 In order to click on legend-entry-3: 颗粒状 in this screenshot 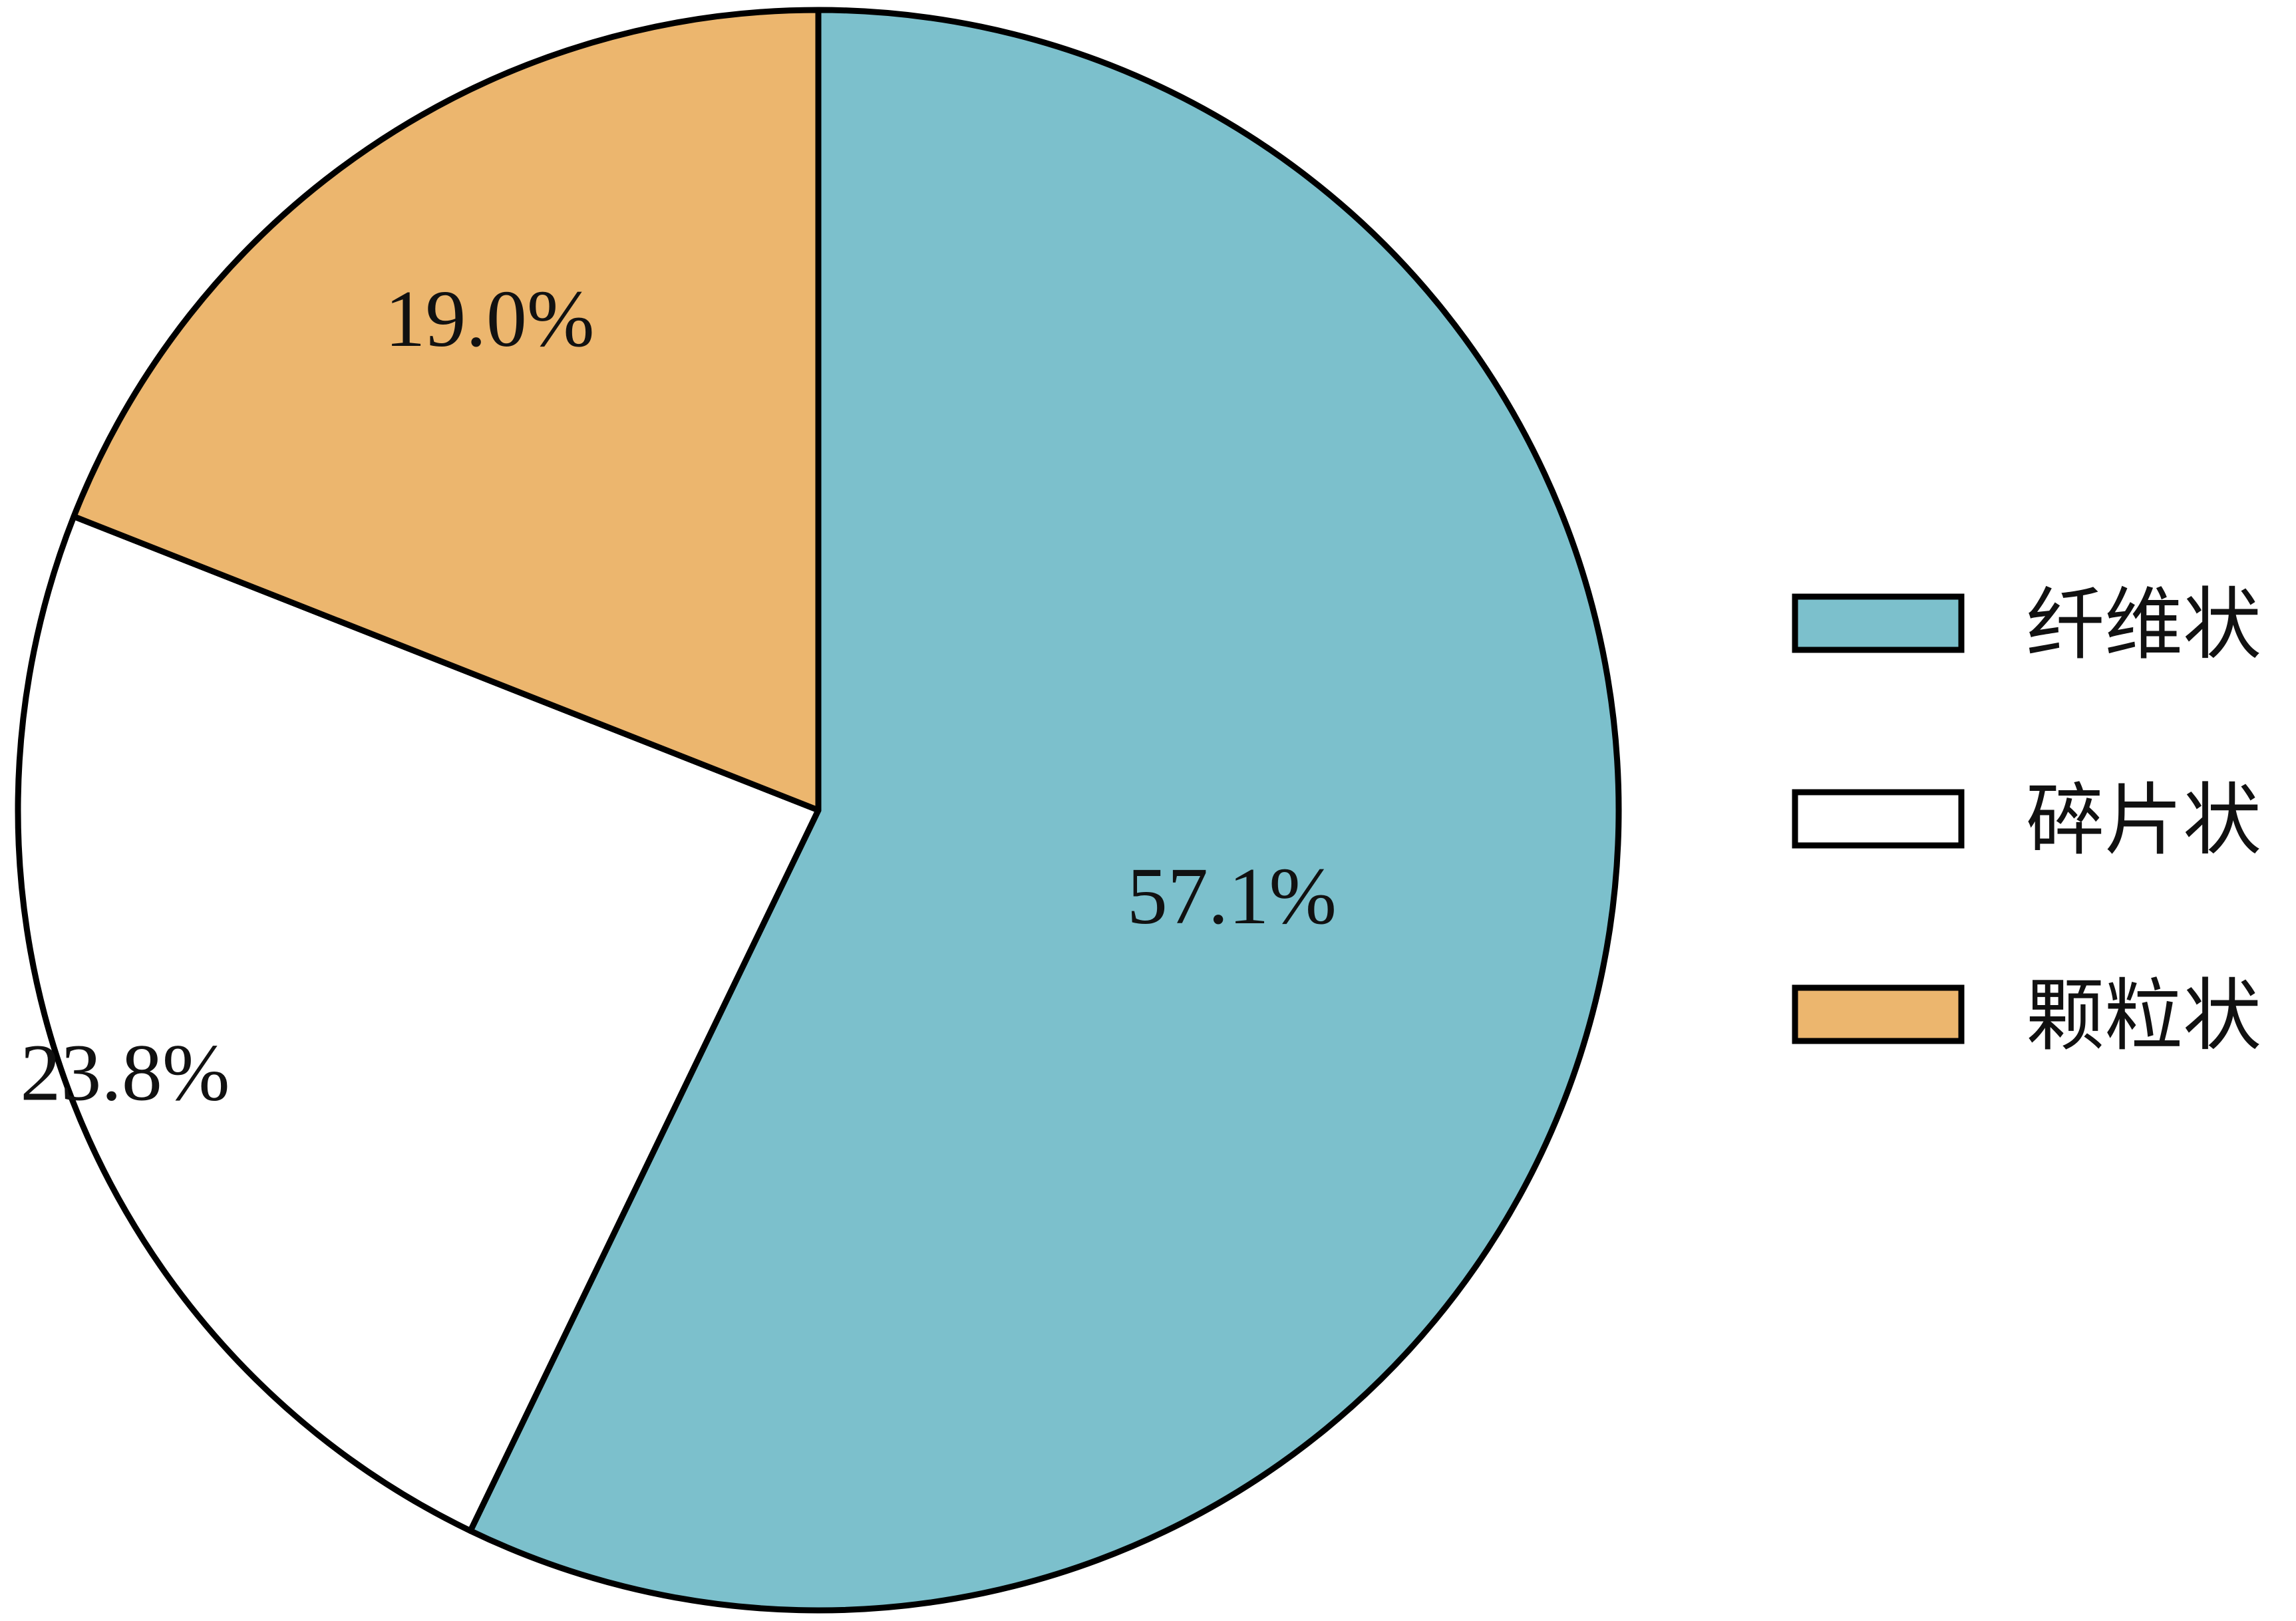, I will do `click(2026, 1016)`.